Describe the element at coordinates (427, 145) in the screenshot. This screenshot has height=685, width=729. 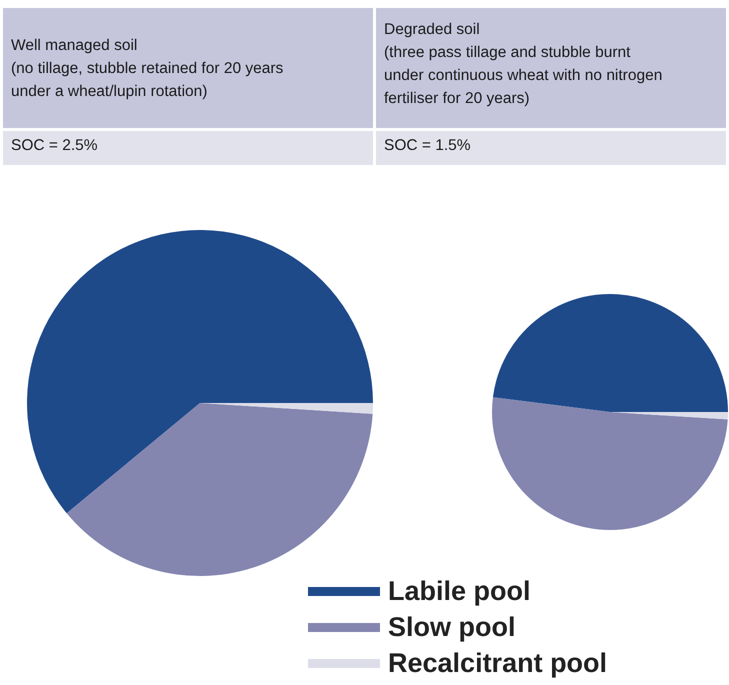
I see `chart-subtitle: SOC = 1.5%` at that location.